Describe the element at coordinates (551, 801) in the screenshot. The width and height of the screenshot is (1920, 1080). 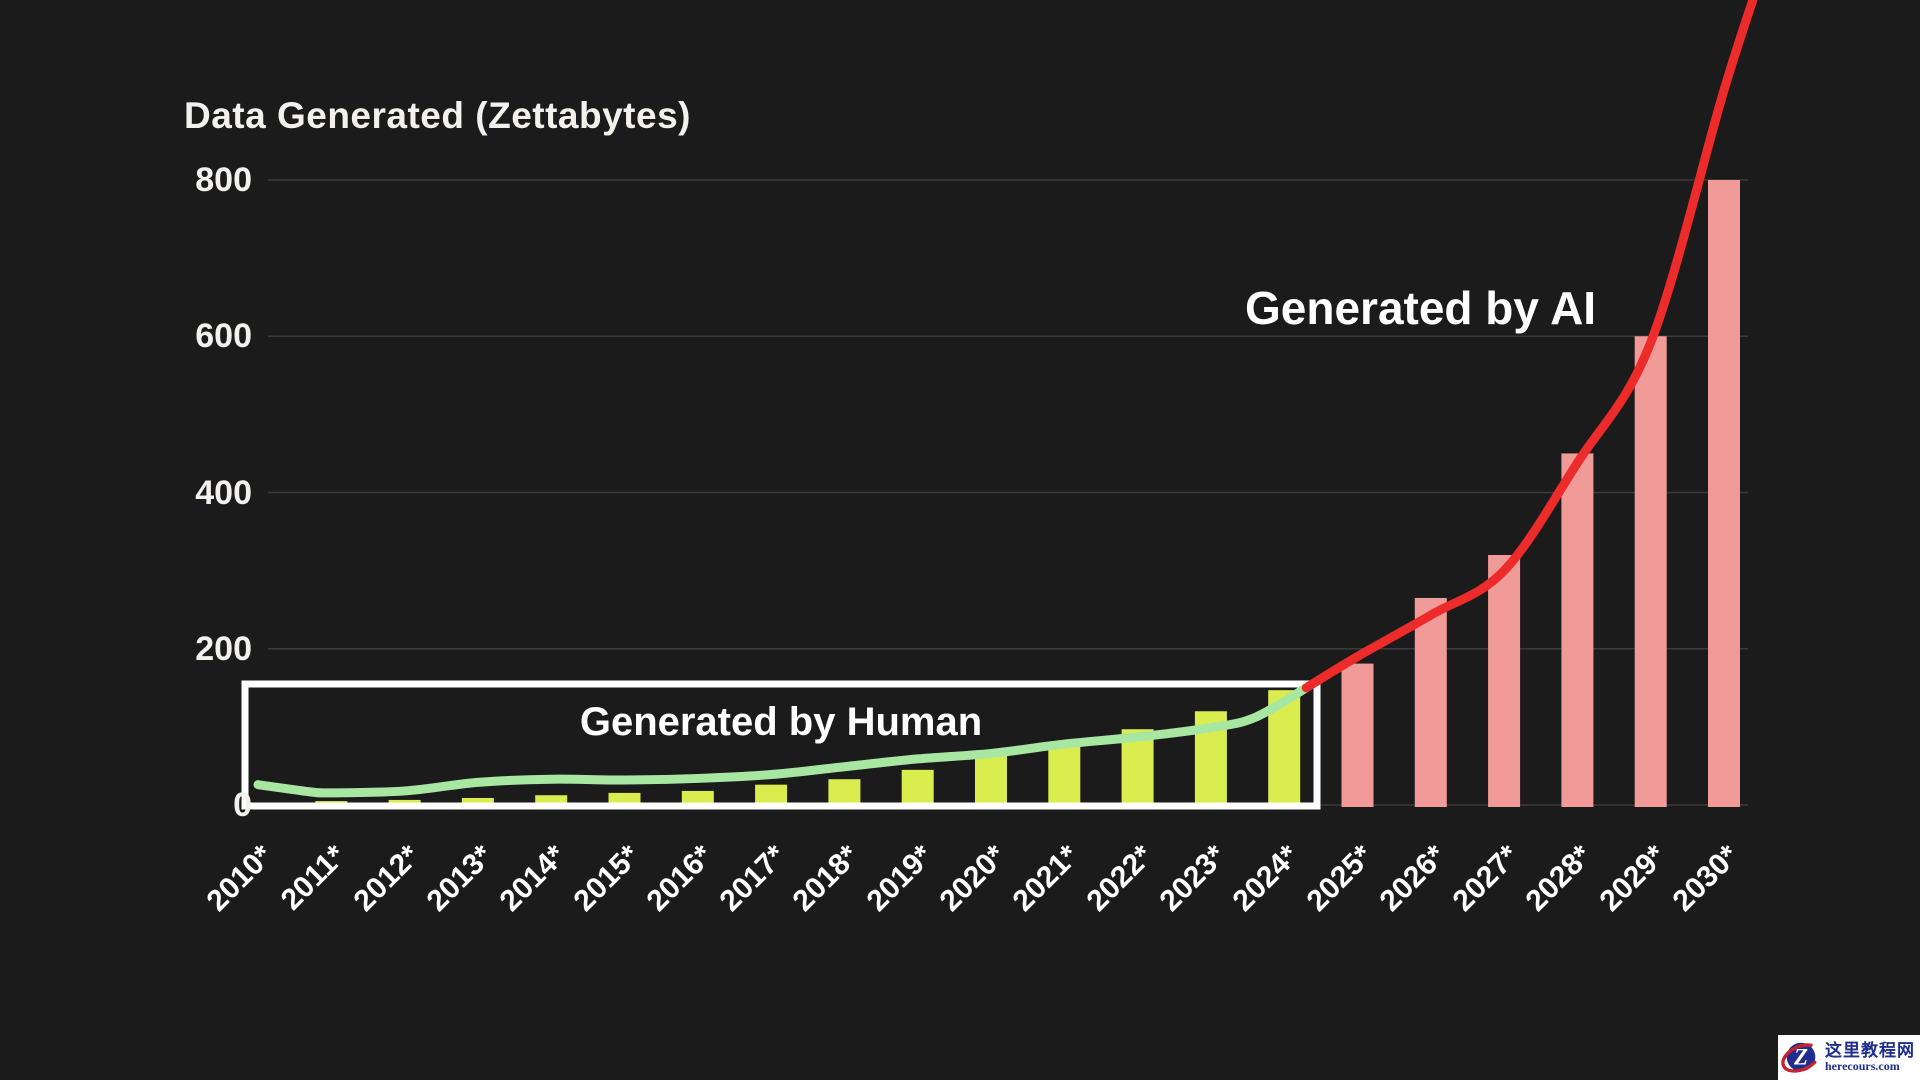
I see `bar-2014` at that location.